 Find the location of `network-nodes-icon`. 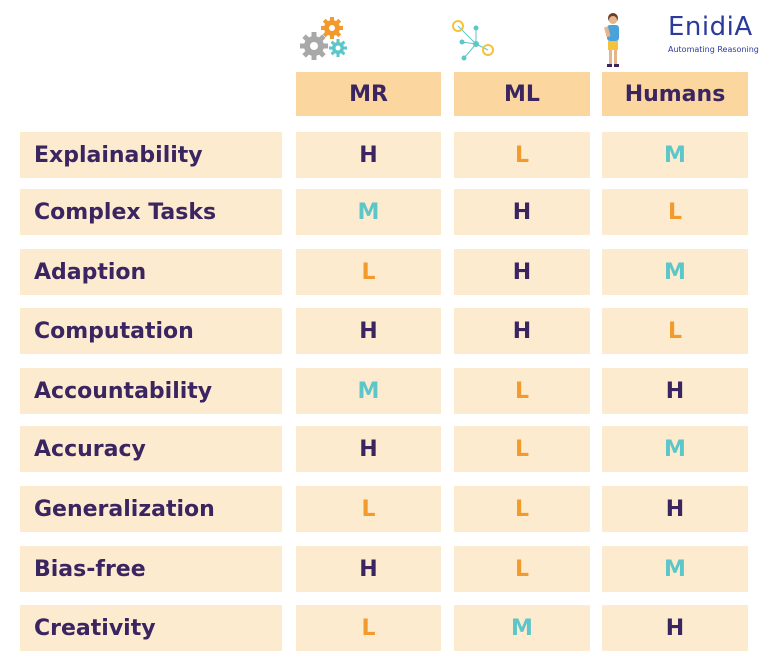

network-nodes-icon is located at coordinates (473, 40).